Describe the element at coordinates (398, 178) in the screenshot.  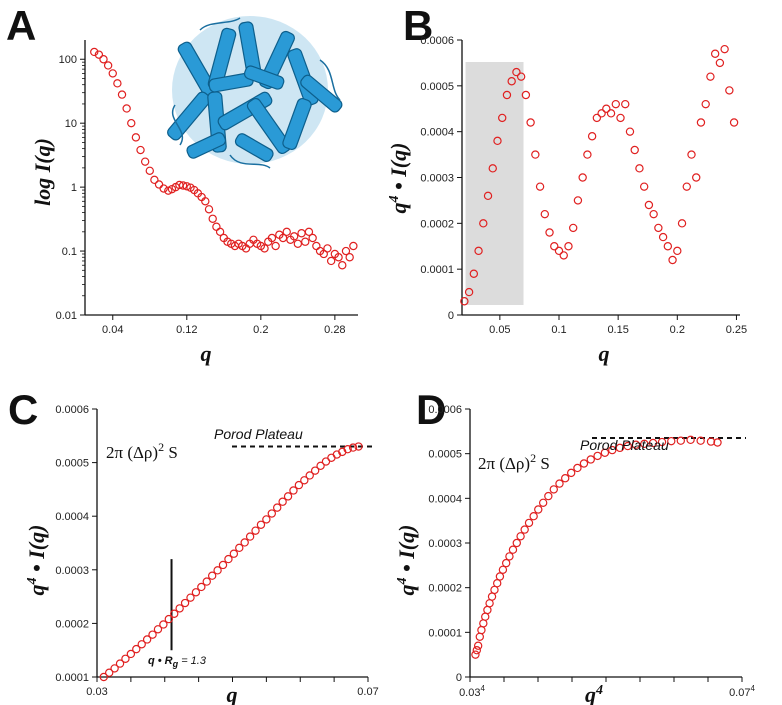
I see `panel-b-ylabel: q4 • I(q)` at that location.